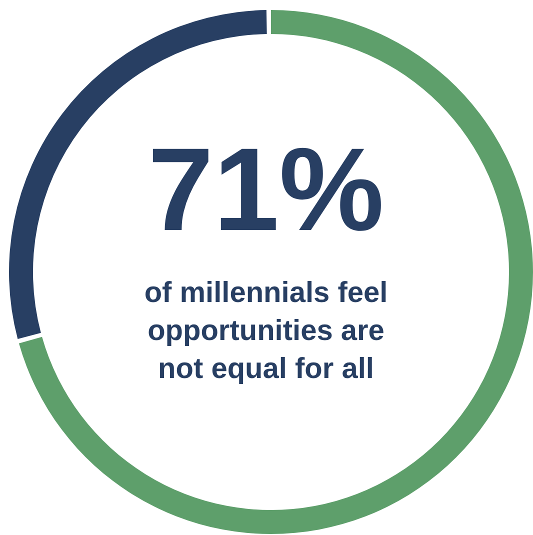 The height and width of the screenshot is (535, 533). Describe the element at coordinates (266, 331) in the screenshot. I see `text: of millennials feel opportunities are not equal for all` at that location.